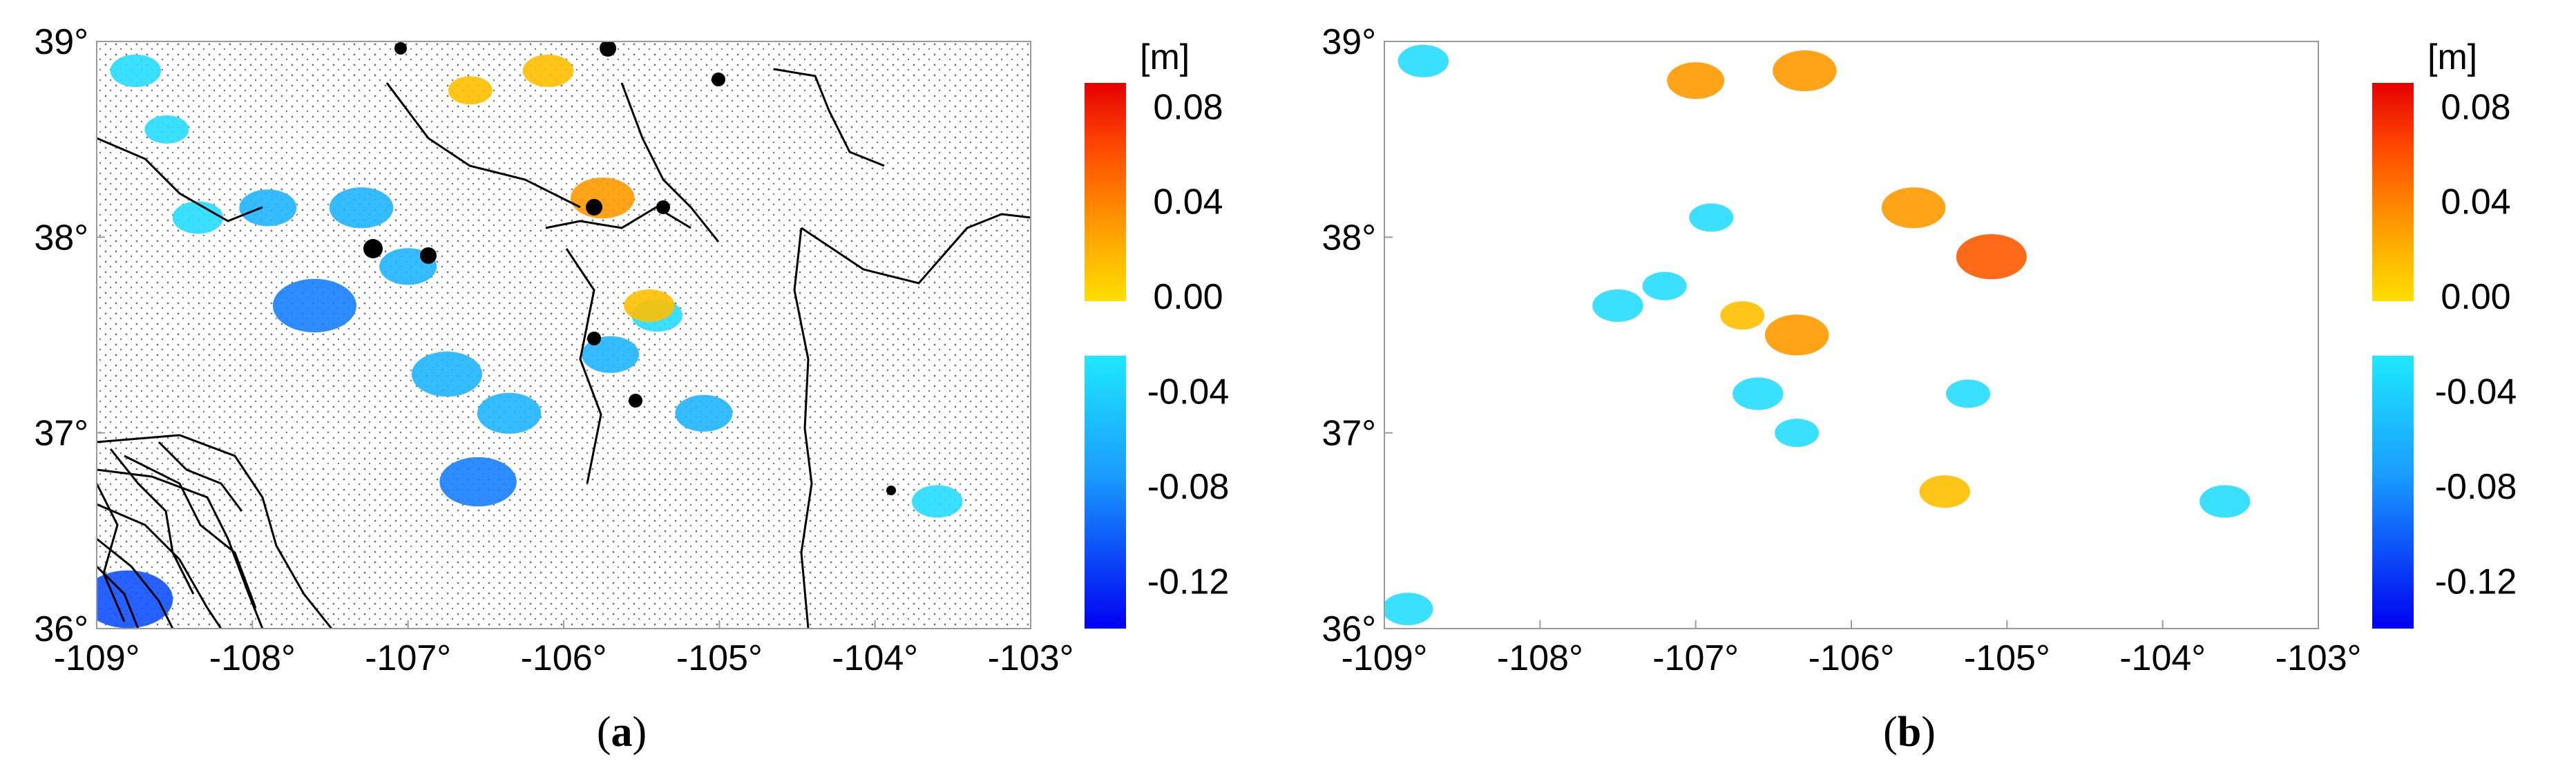 Image resolution: width=2576 pixels, height=784 pixels. Describe the element at coordinates (1358, 335) in the screenshot. I see `y-axis-ticks-b: 39° 38° 37° 36°` at that location.